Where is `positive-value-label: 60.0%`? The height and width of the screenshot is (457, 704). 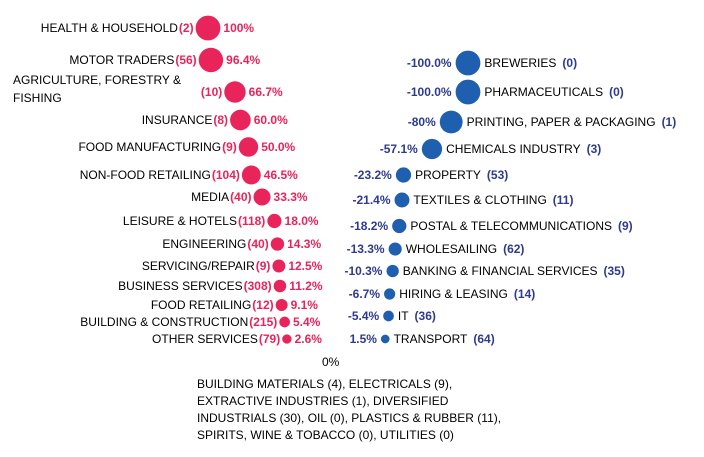
positive-value-label: 60.0% is located at coordinates (271, 120).